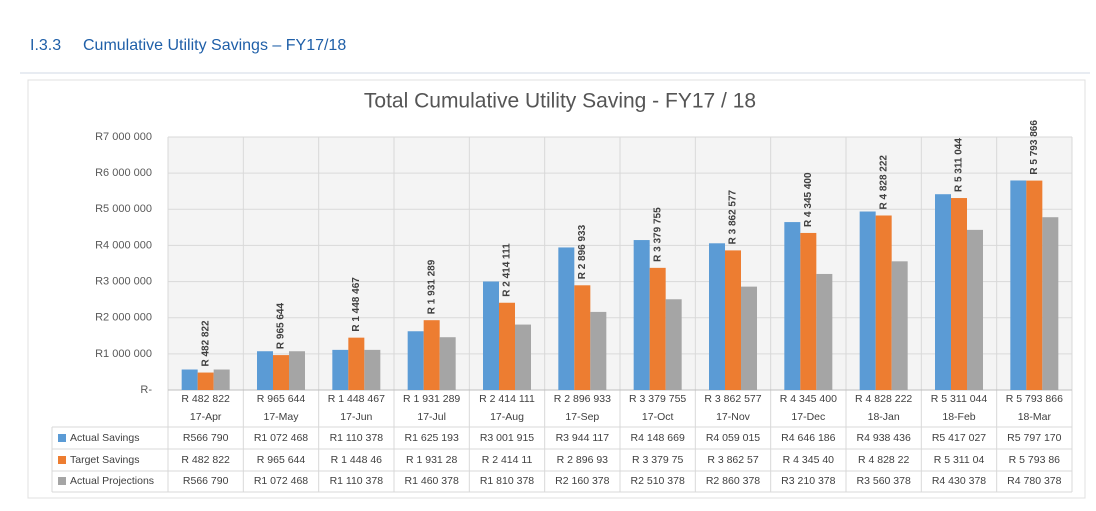 This screenshot has height=511, width=1096. I want to click on x-tick-label: 17-Jun, so click(356, 417).